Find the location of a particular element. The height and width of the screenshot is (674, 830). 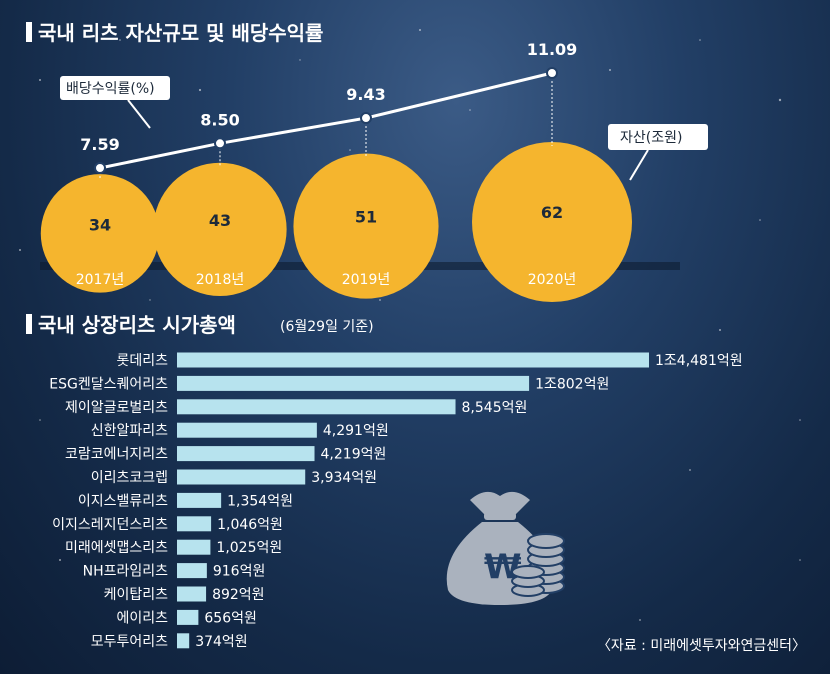

bar-category-label: NH프라임리츠 is located at coordinates (126, 572).